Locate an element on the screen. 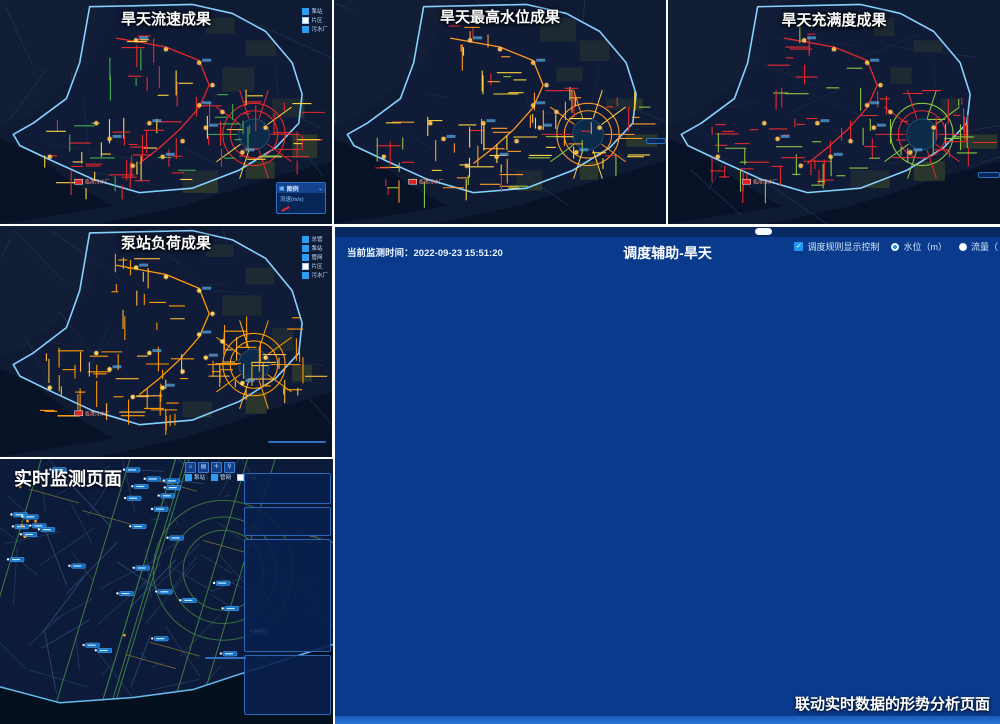 The image size is (1000, 724). fullness-map-canvas: 临港污水厂 is located at coordinates (834, 112).